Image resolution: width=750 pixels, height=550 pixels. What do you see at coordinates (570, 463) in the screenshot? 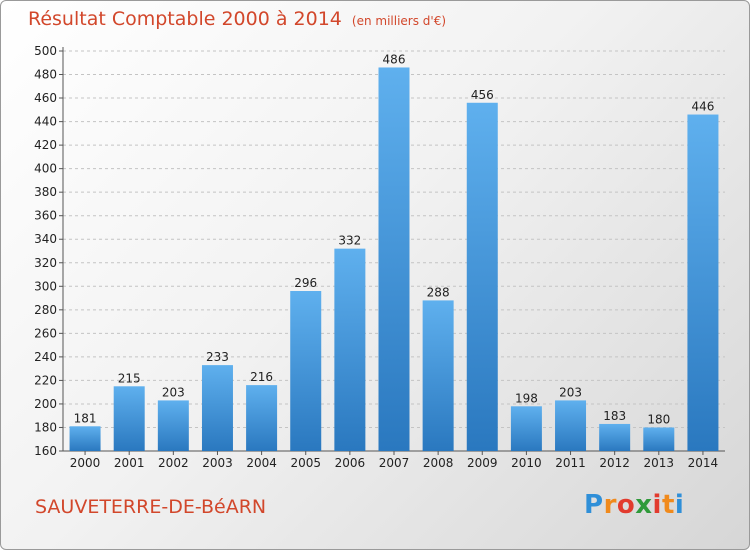
I see `x-tick-label-2011: 2011` at bounding box center [570, 463].